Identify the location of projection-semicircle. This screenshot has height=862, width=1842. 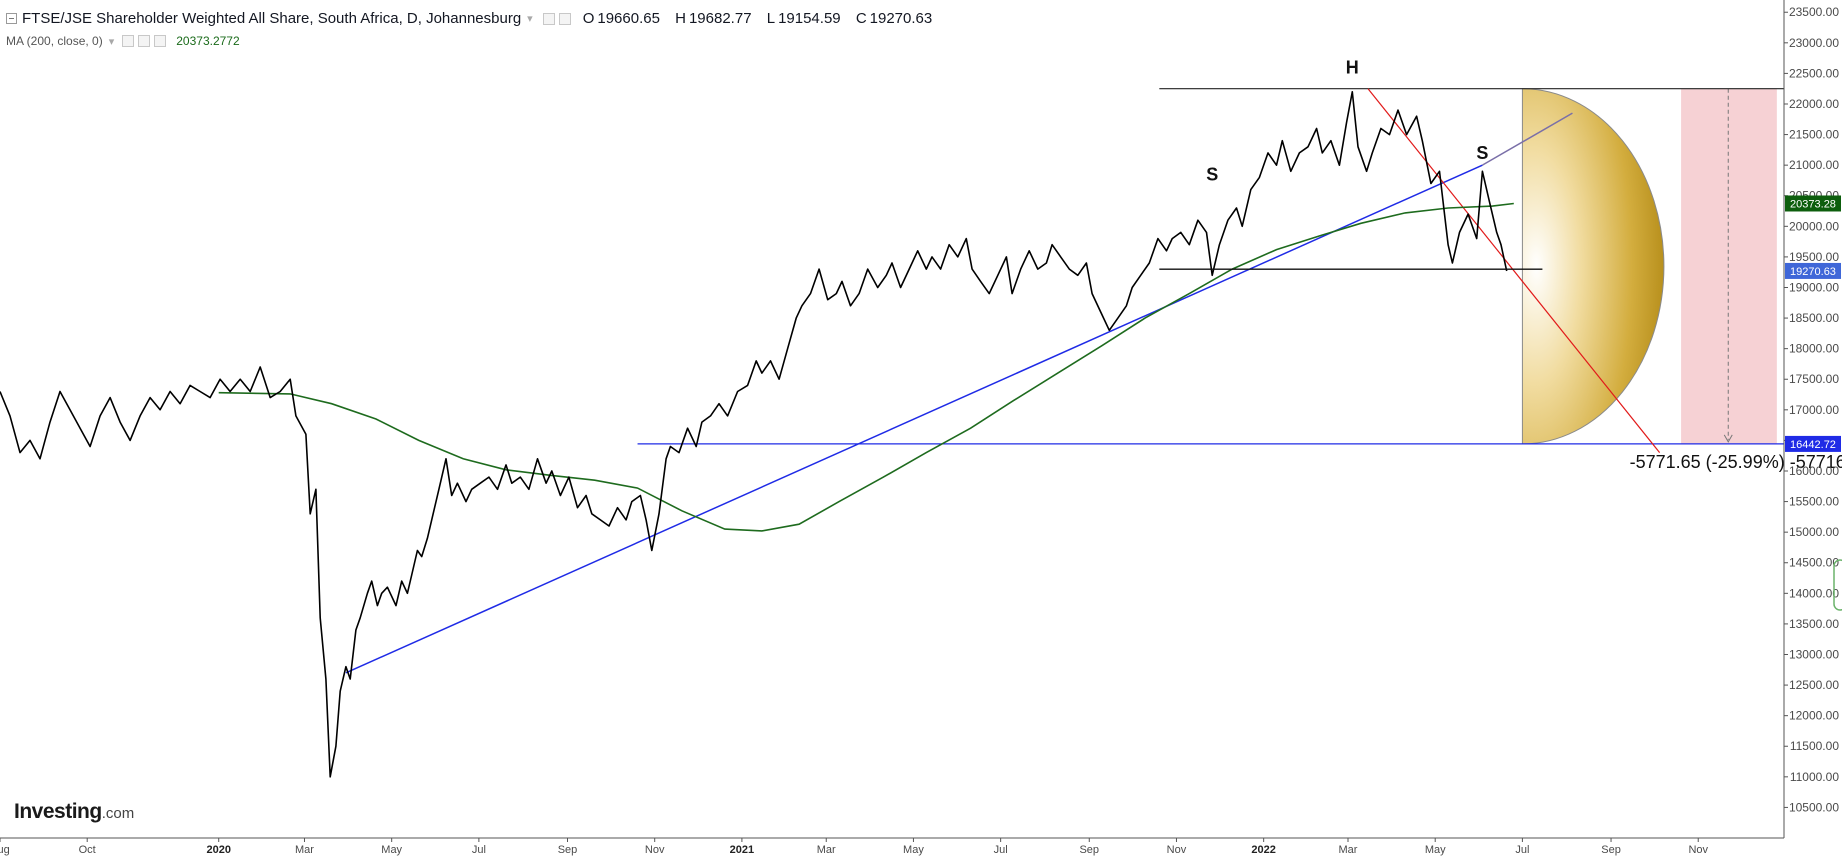
(1592, 266).